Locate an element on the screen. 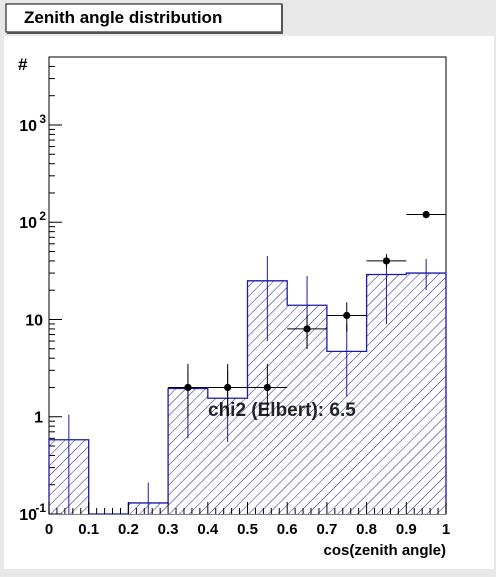  y-tick-exponent: 3 is located at coordinates (42, 119).